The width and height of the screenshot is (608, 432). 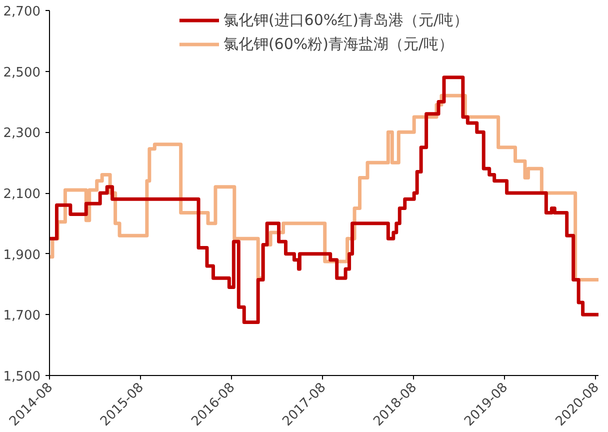 I want to click on y-tick-label: 1,900, so click(x=21, y=255).